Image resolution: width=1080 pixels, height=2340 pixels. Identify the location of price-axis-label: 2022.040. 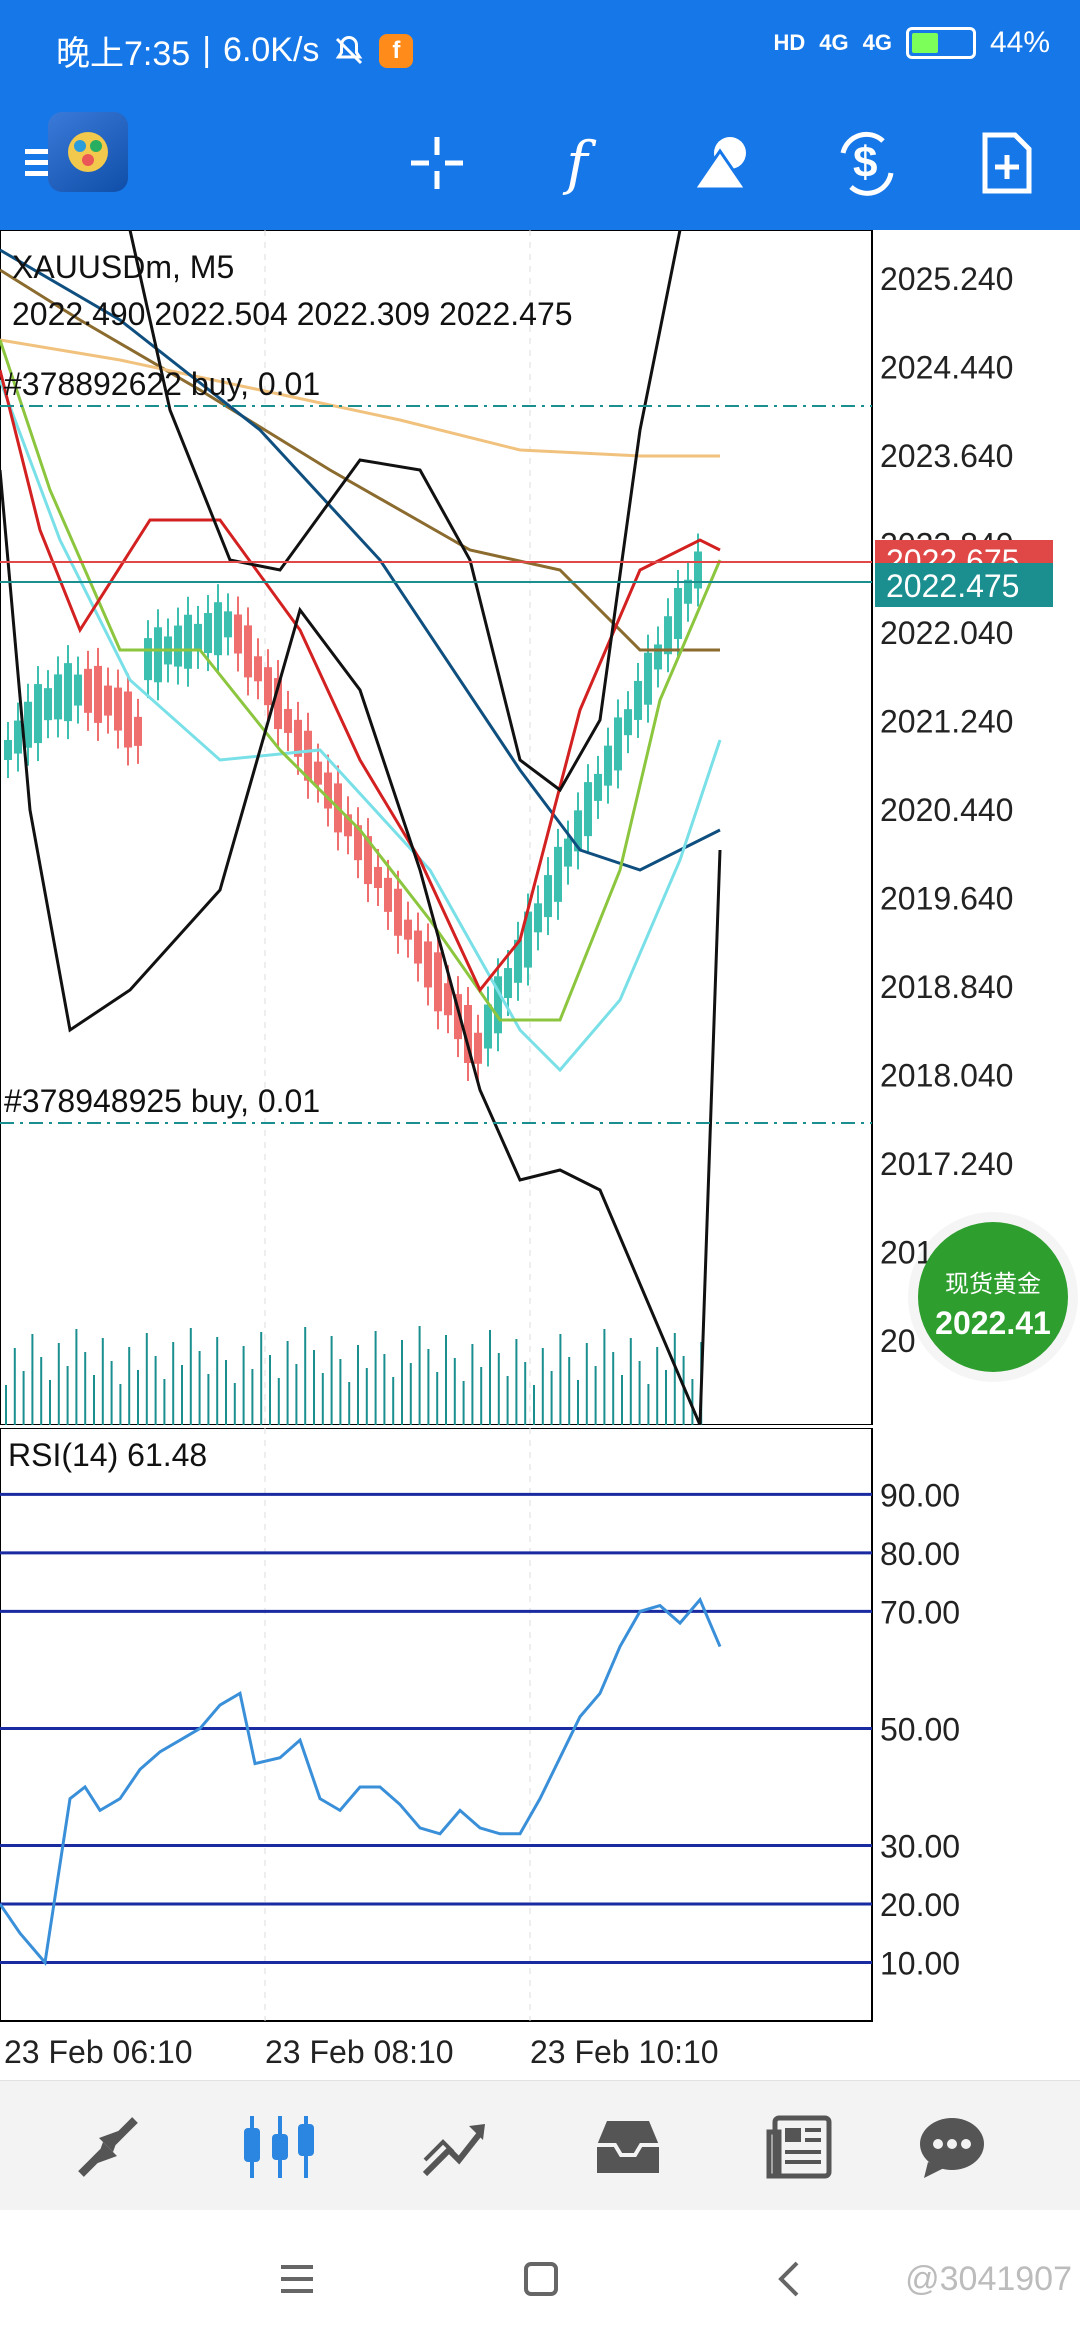
(946, 633).